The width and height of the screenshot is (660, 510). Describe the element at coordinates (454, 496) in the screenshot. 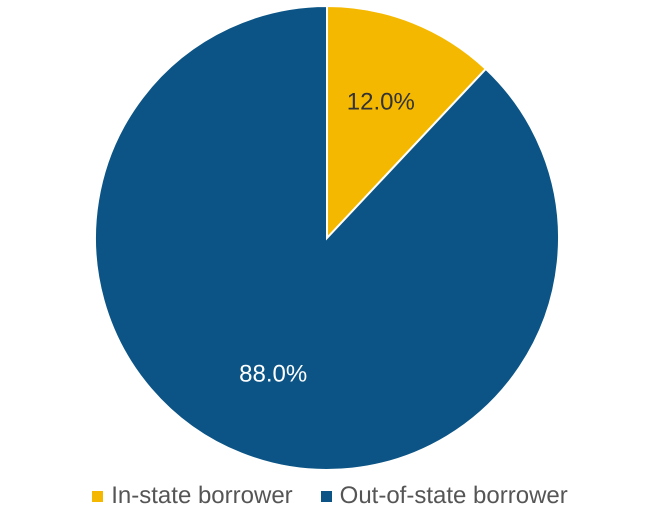

I see `legend-label: Out-of-state borrower` at that location.